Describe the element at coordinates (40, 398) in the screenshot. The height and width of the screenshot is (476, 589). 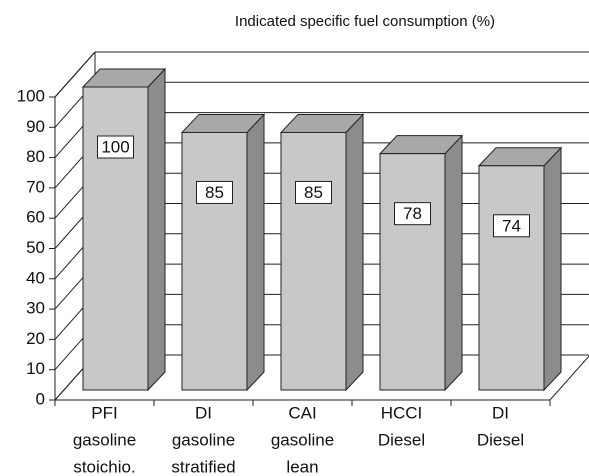
I see `y-tick-label: 0` at that location.